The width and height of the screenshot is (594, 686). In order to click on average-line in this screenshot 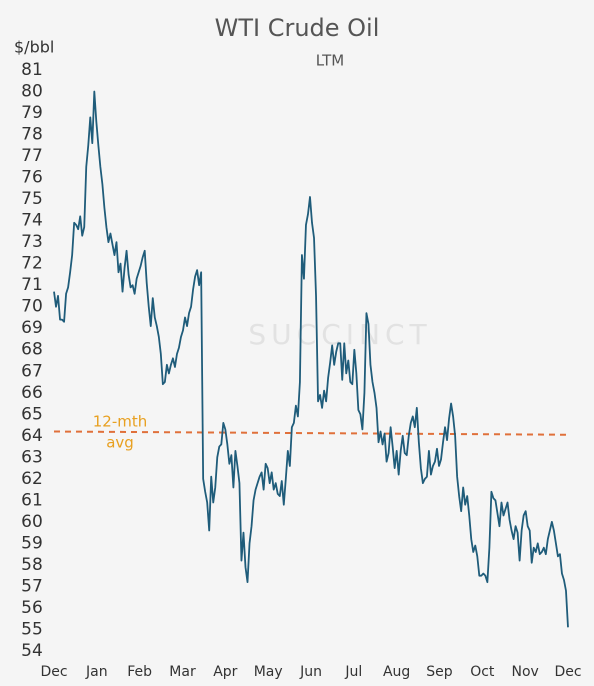, I will do `click(311, 433)`.